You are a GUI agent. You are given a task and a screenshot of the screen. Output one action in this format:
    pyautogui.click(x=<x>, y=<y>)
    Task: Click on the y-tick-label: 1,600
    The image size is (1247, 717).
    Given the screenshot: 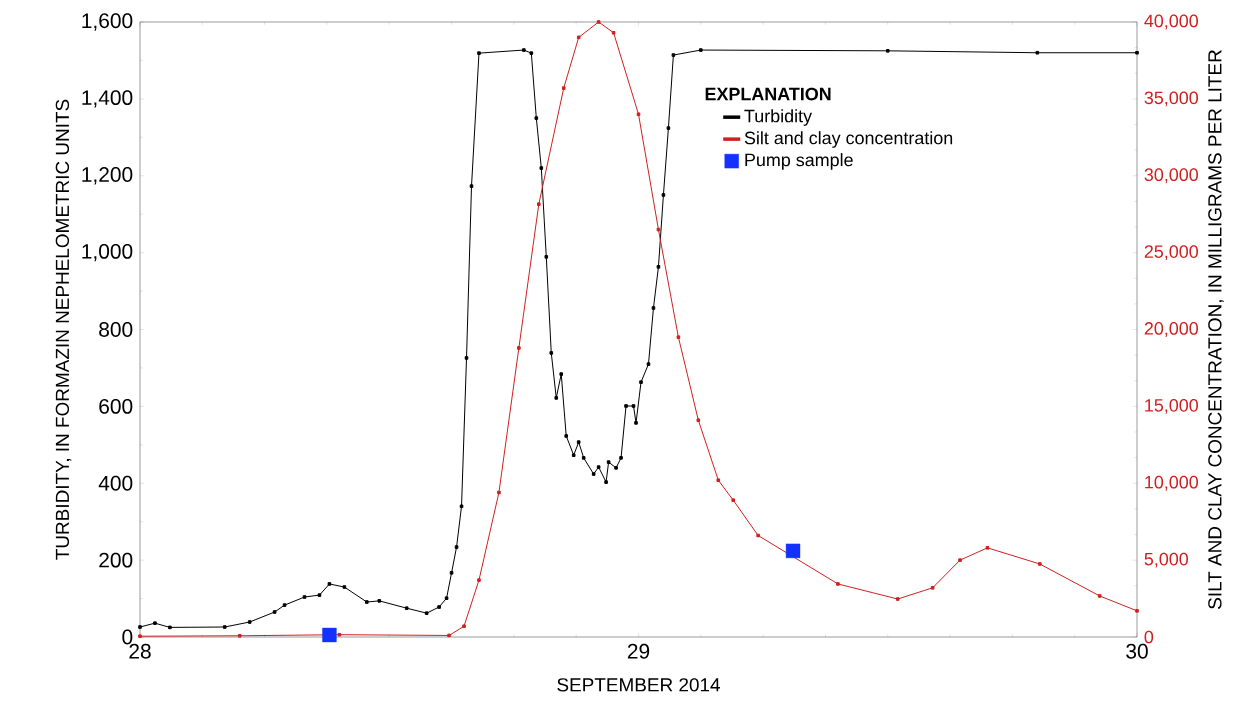 What is the action you would take?
    pyautogui.click(x=107, y=22)
    